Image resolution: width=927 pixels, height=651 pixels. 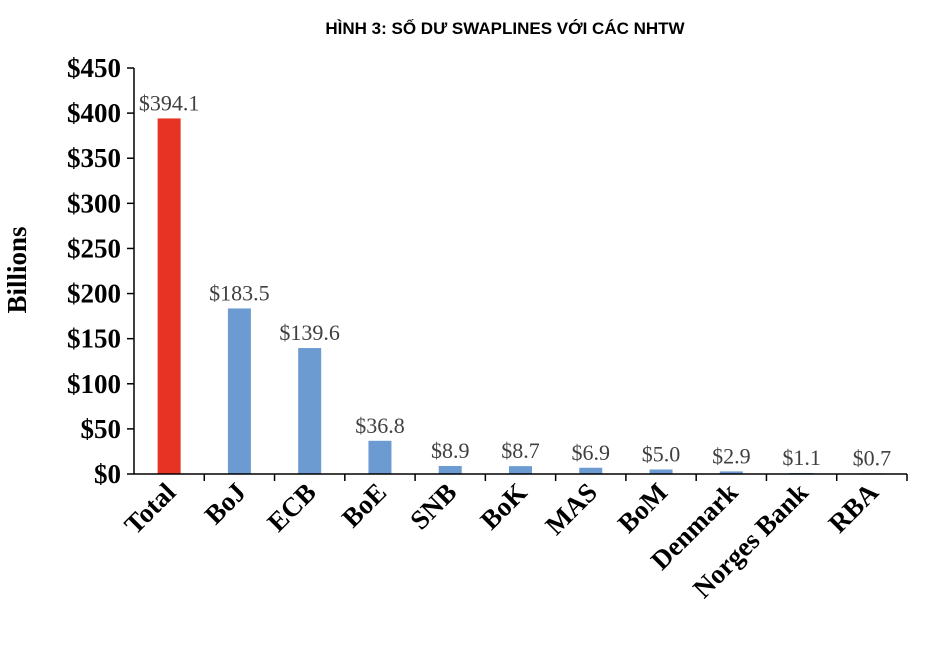 I want to click on y-tick-label: $250, so click(x=94, y=248).